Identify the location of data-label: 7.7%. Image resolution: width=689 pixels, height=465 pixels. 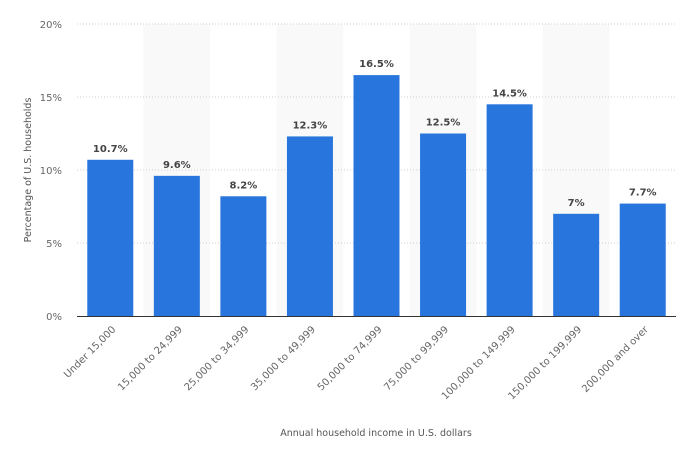
(643, 193).